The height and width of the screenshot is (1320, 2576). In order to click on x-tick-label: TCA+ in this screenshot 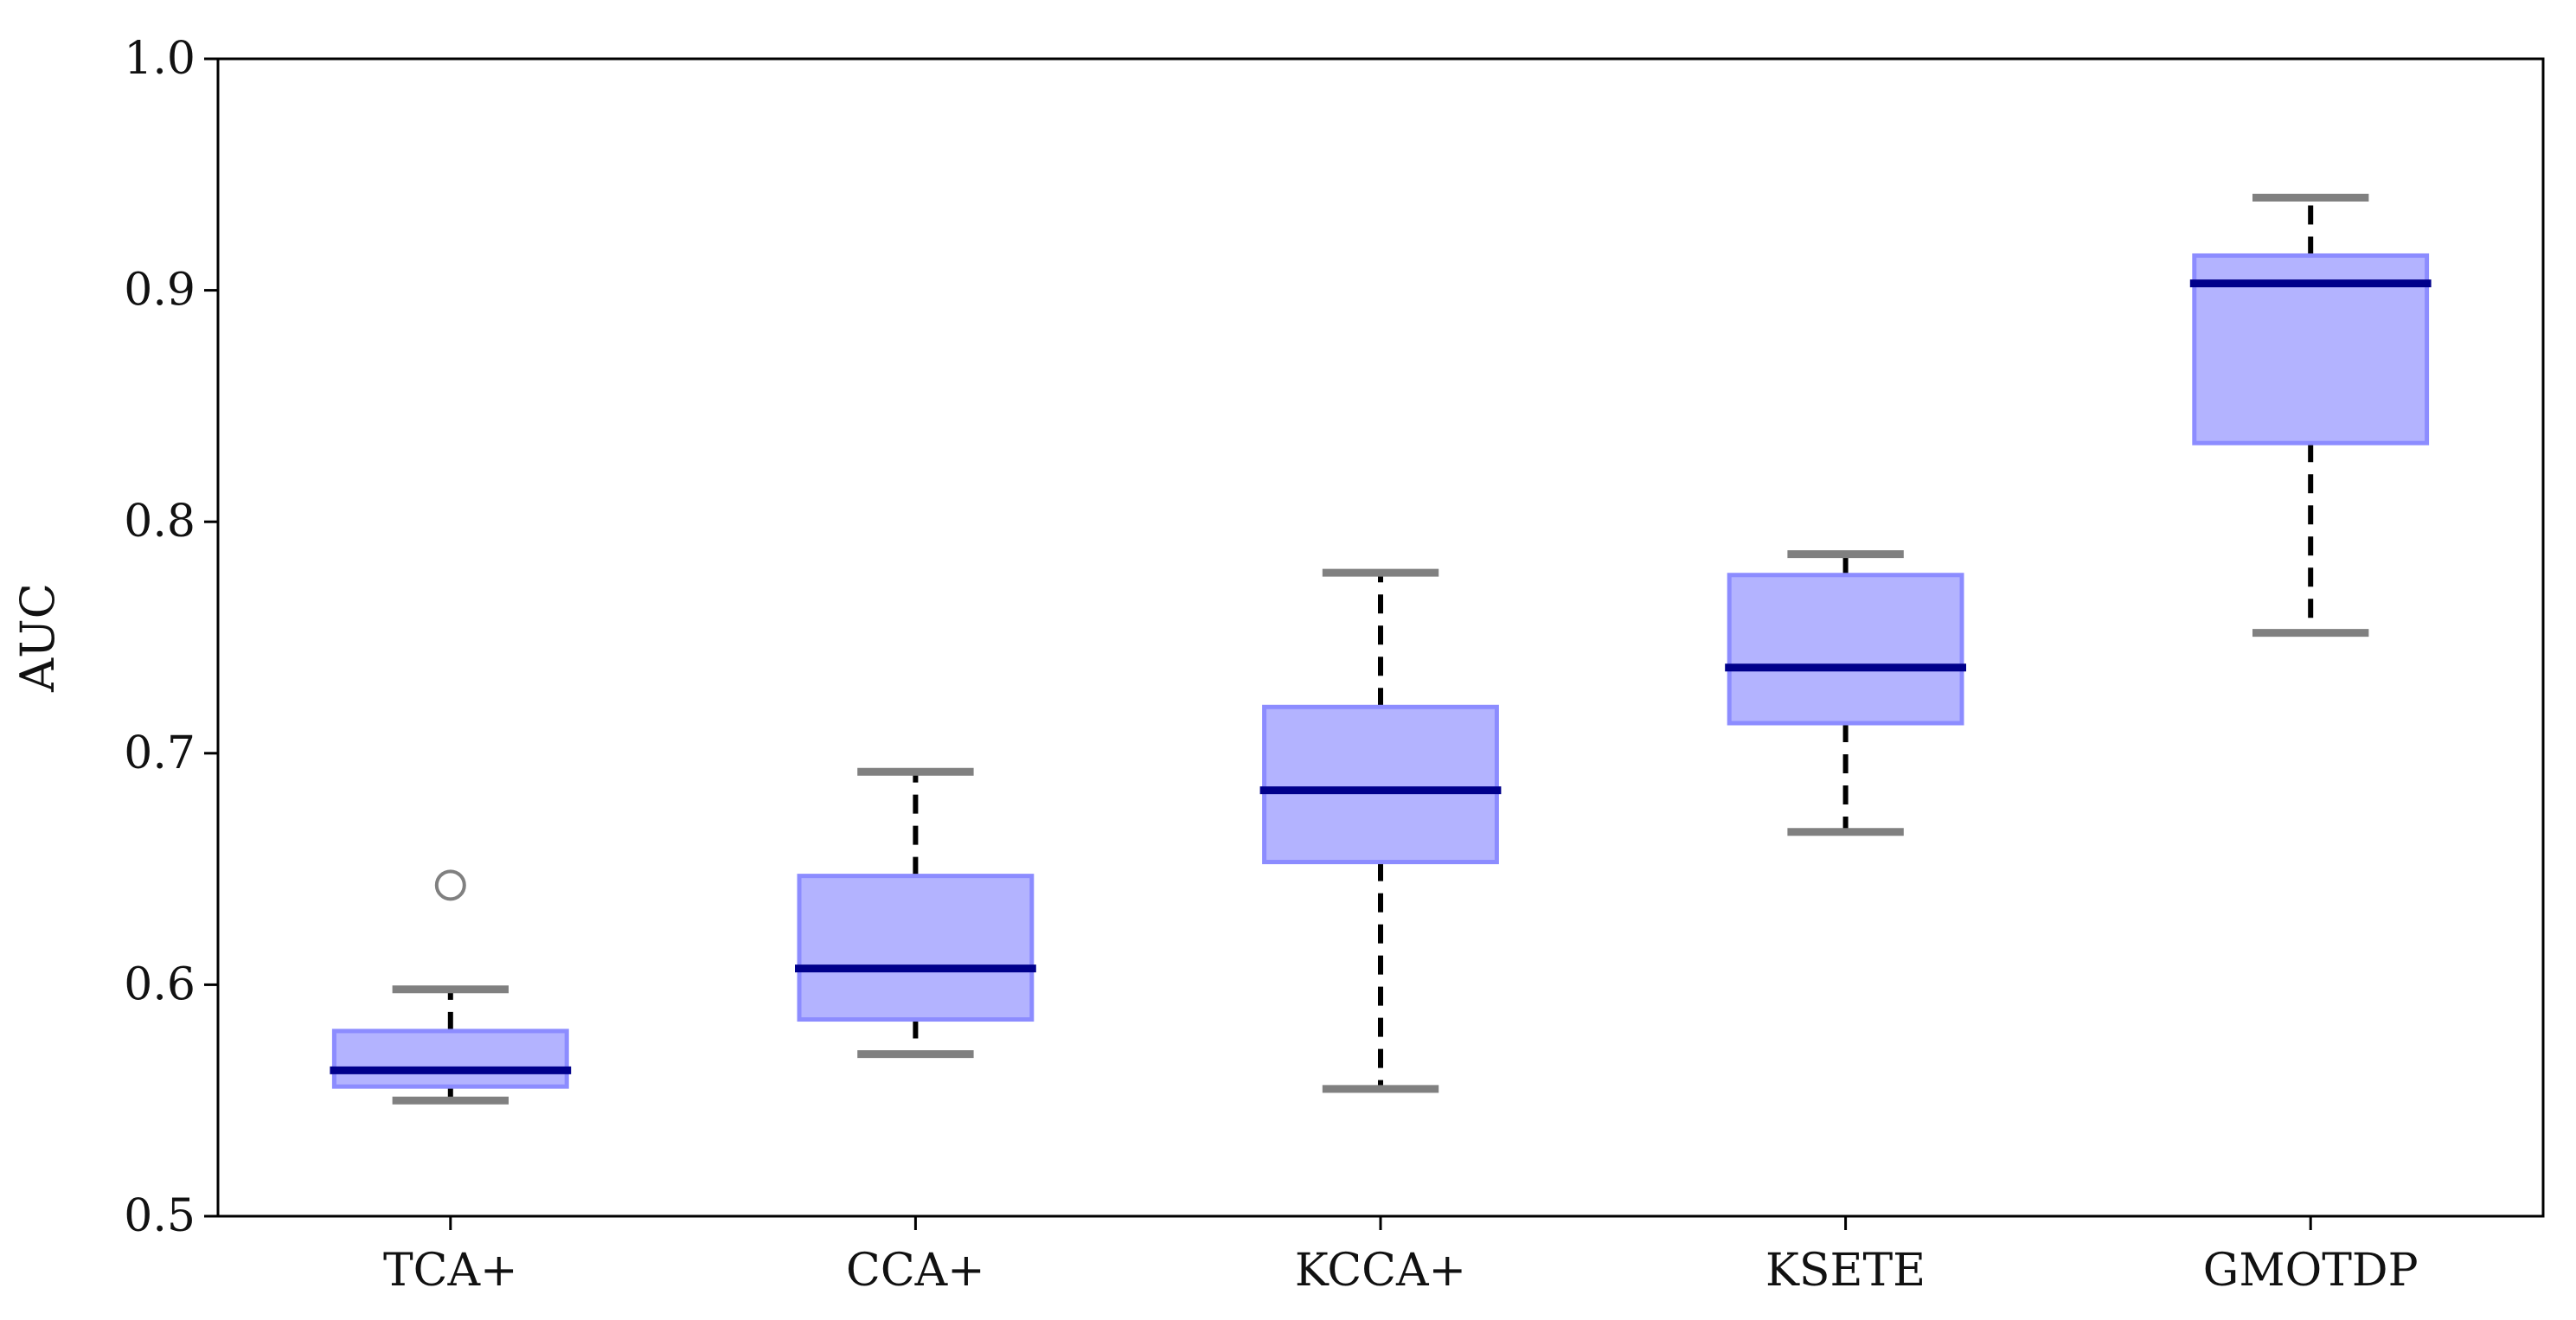, I will do `click(450, 1271)`.